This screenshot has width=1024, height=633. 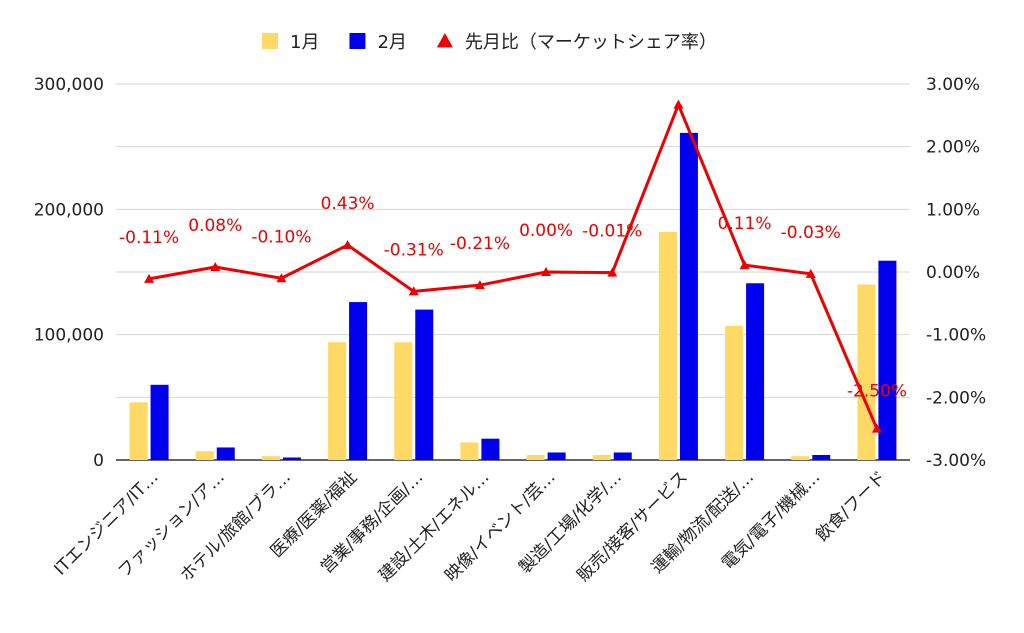 I want to click on left-axis-tick: 300,000, so click(x=69, y=85).